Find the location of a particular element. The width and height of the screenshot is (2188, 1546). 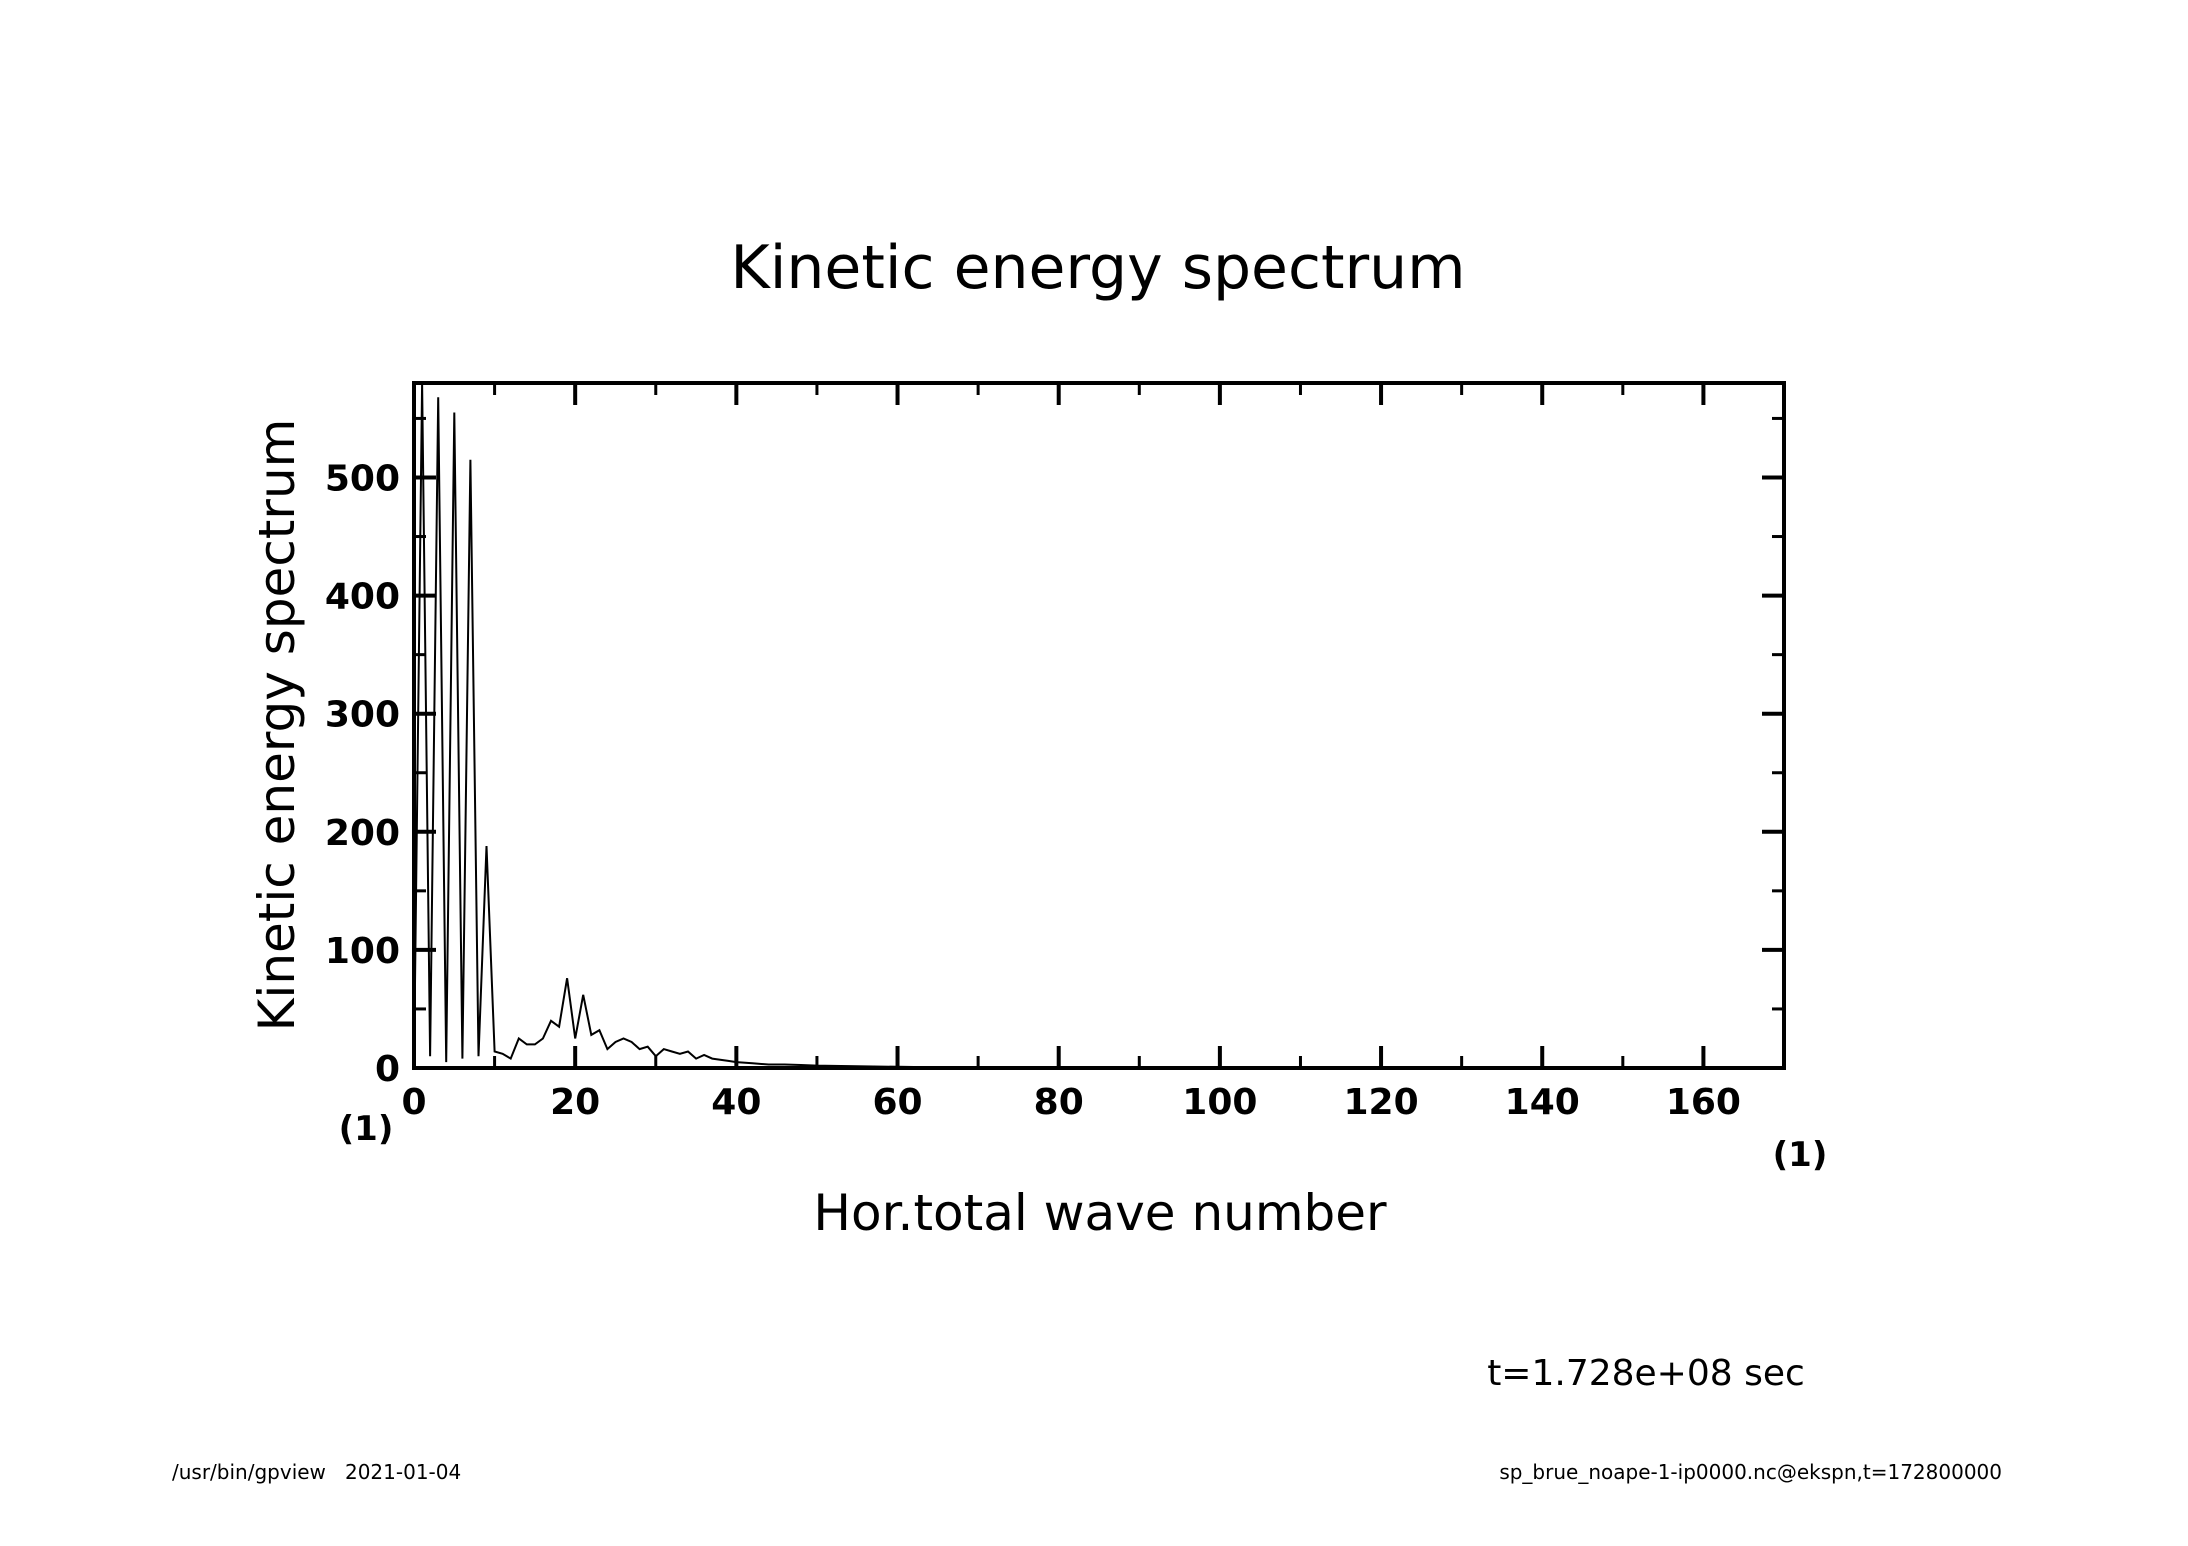

x-axis-label: Hor.total wave number is located at coordinates (1100, 1213).